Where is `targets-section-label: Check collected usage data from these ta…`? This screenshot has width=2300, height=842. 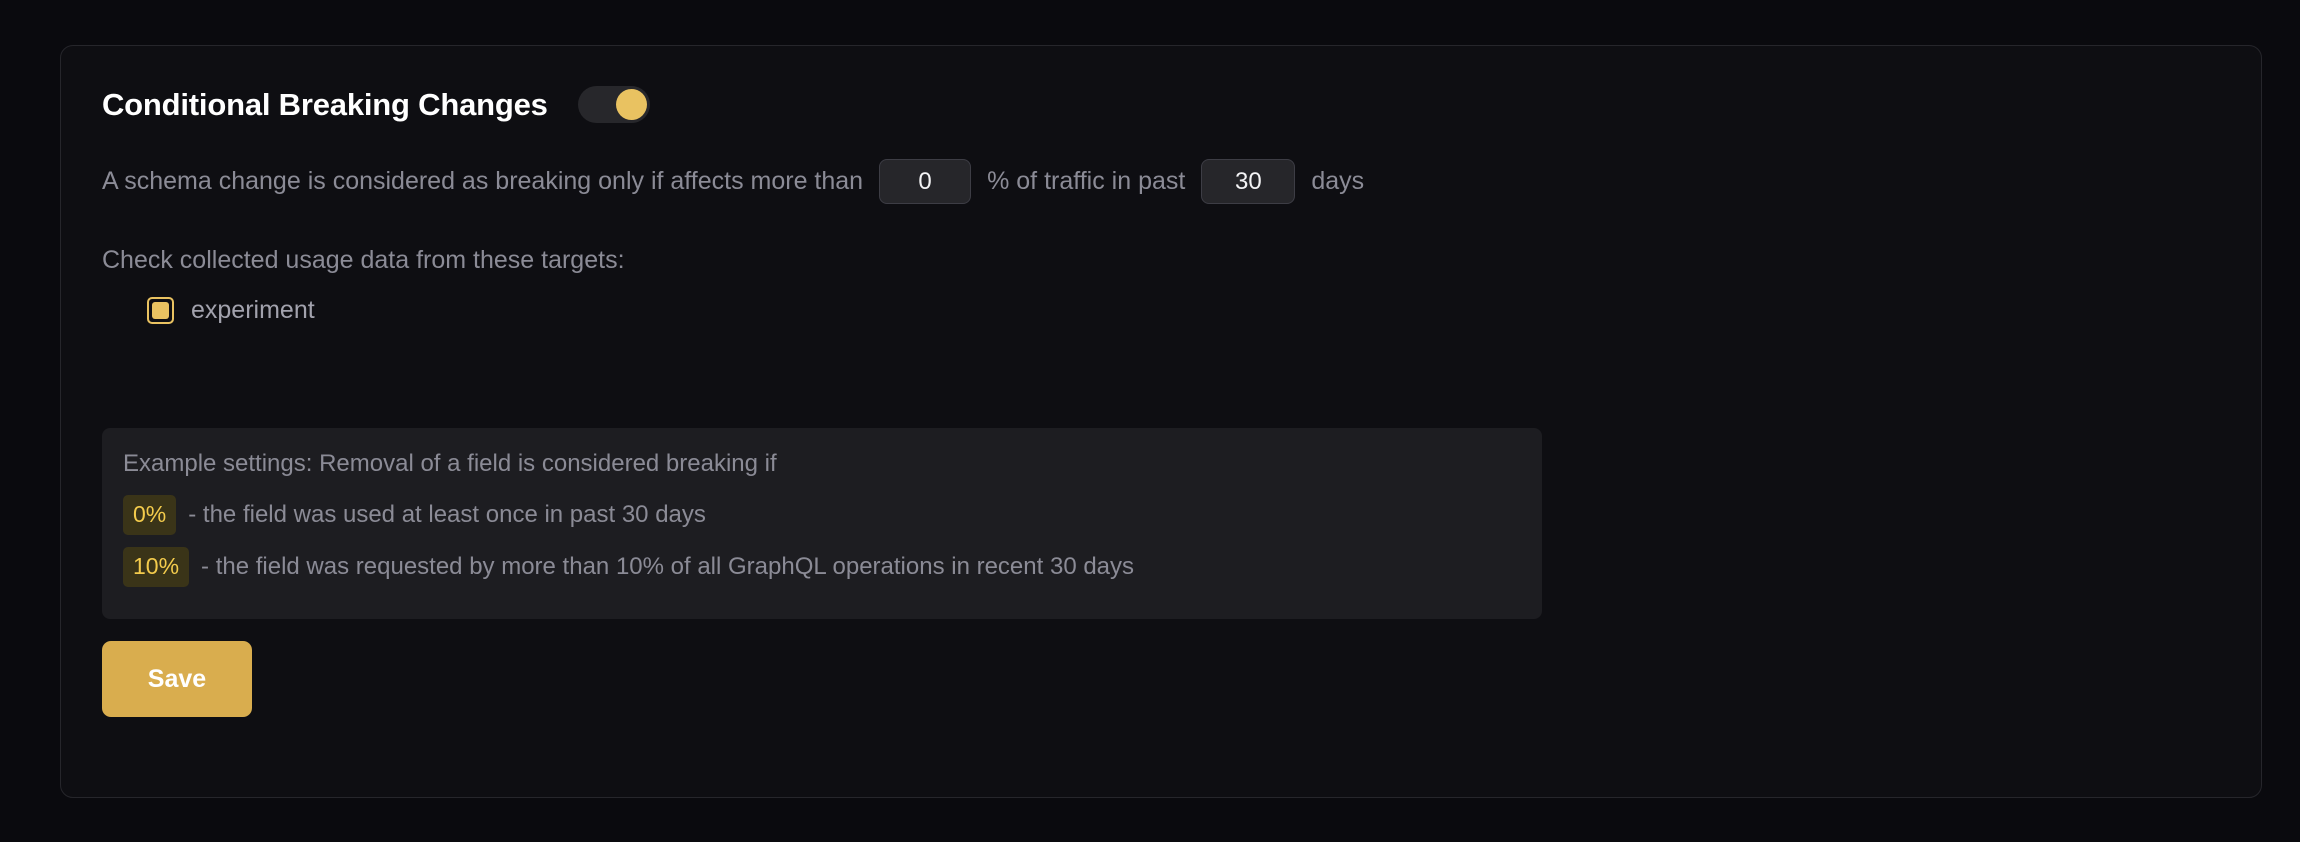 targets-section-label: Check collected usage data from these ta… is located at coordinates (363, 260).